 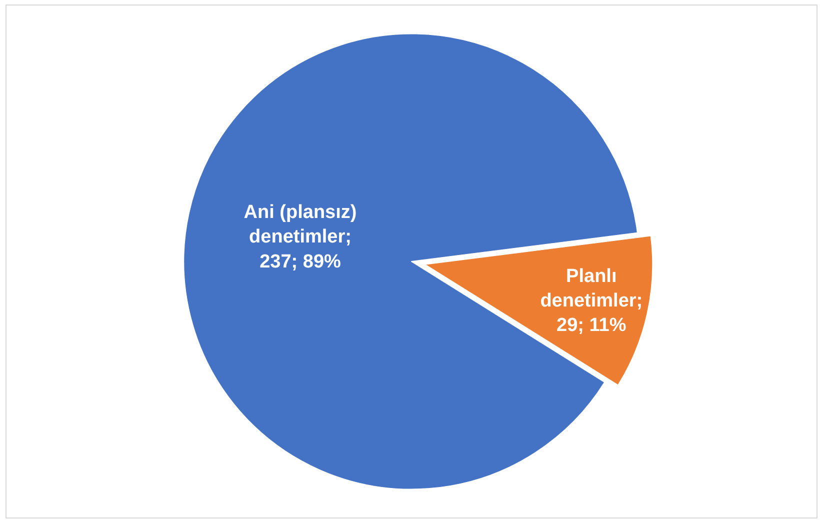 What do you see at coordinates (591, 301) in the screenshot?
I see `slice-label: Planlı denetimler; 29; 11%` at bounding box center [591, 301].